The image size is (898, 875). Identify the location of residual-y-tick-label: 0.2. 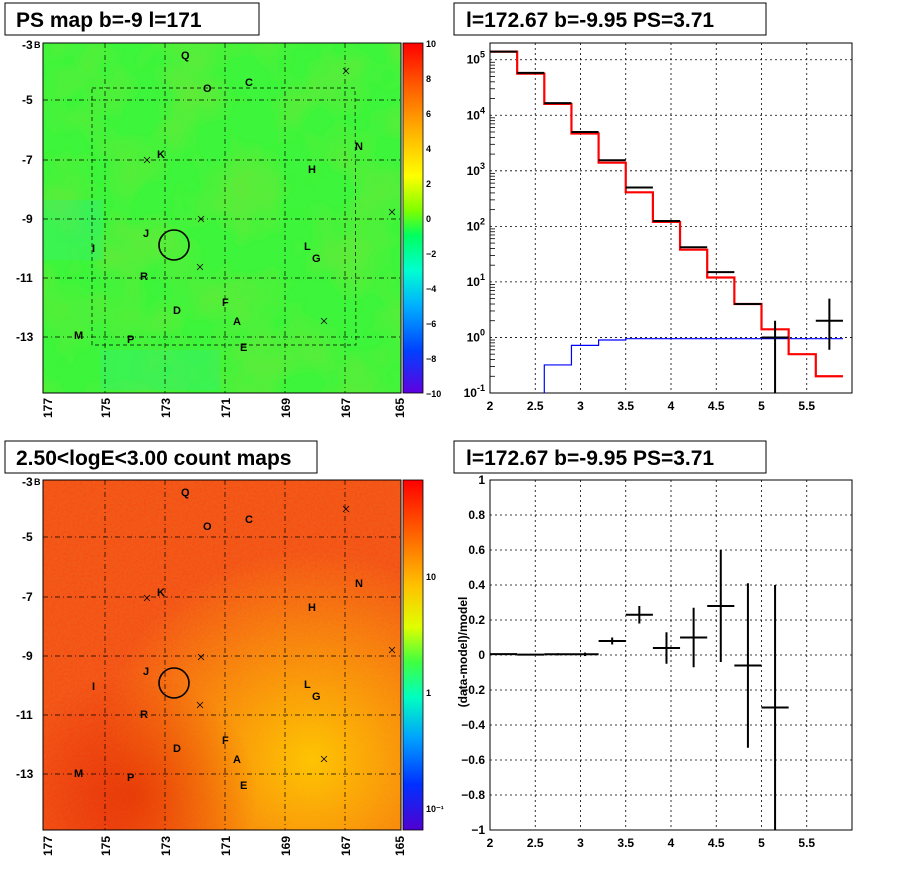
(476, 620).